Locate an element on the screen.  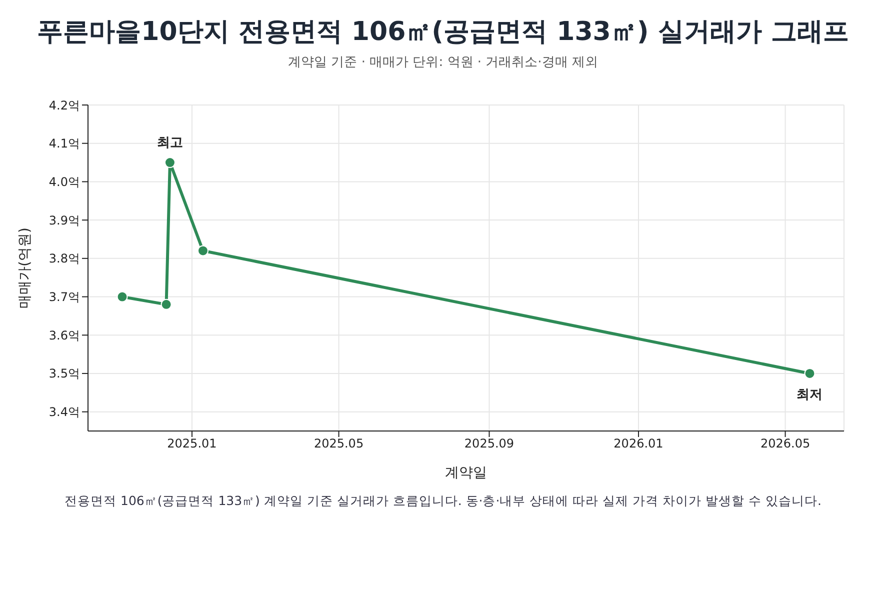
y-tick-label: 3.5억 is located at coordinates (64, 373).